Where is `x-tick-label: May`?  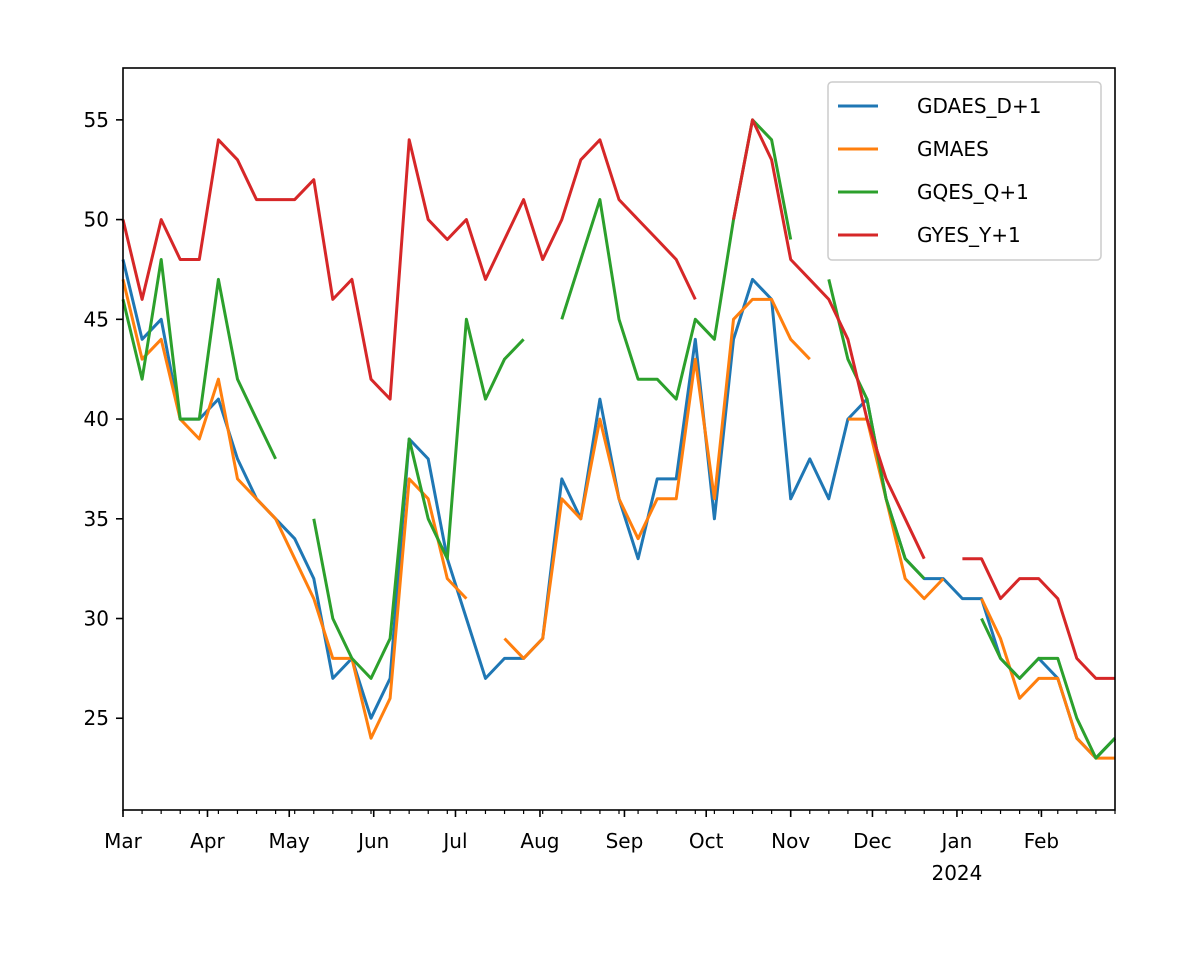 x-tick-label: May is located at coordinates (290, 841).